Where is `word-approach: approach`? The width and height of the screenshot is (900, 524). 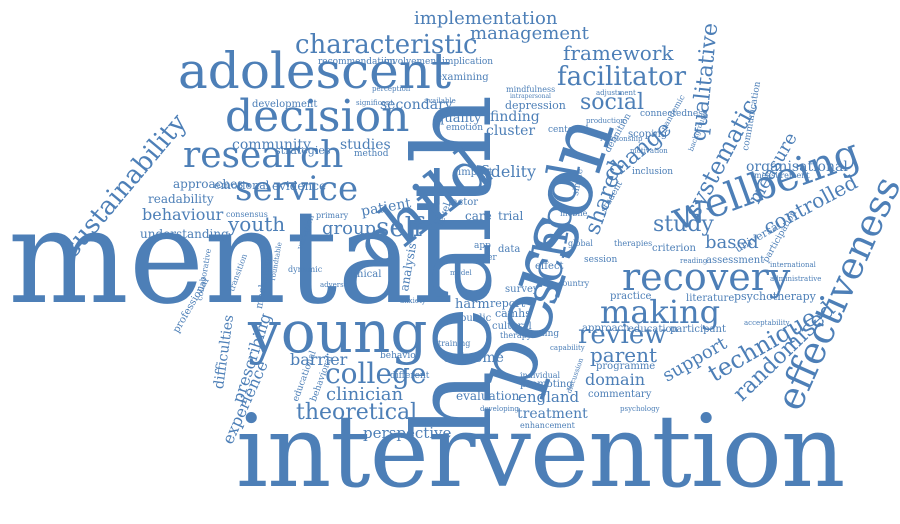
word-approach: approach is located at coordinates (606, 328).